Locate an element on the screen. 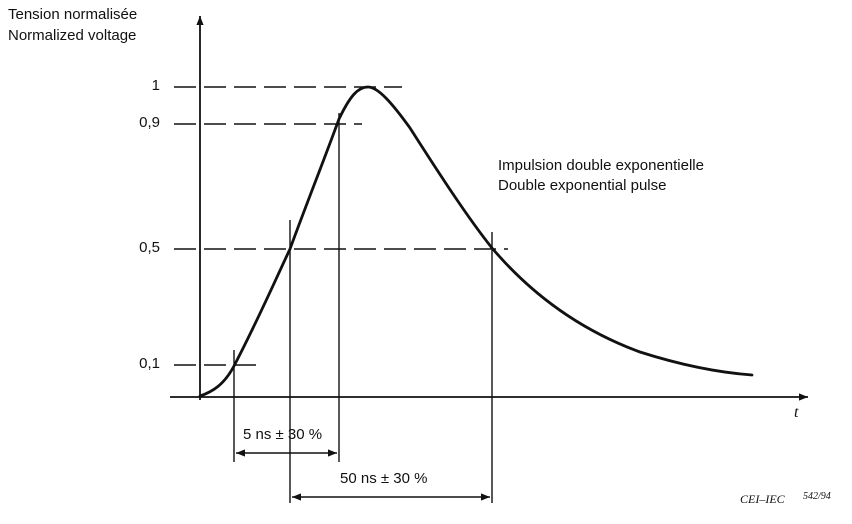  y-tick-label-0-9: 0,9 is located at coordinates (149, 122).